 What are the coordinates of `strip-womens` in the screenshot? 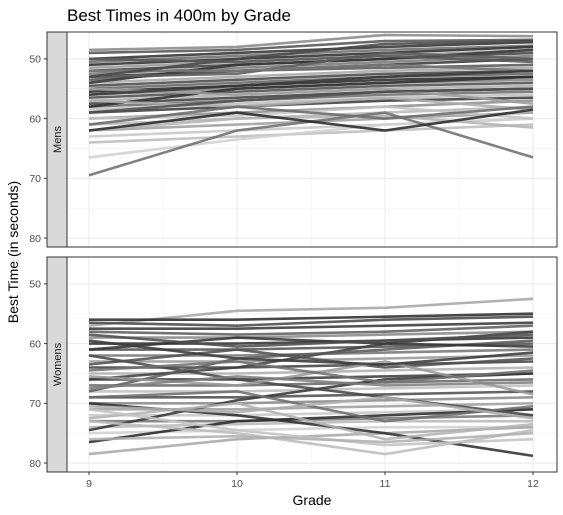 It's located at (57, 364).